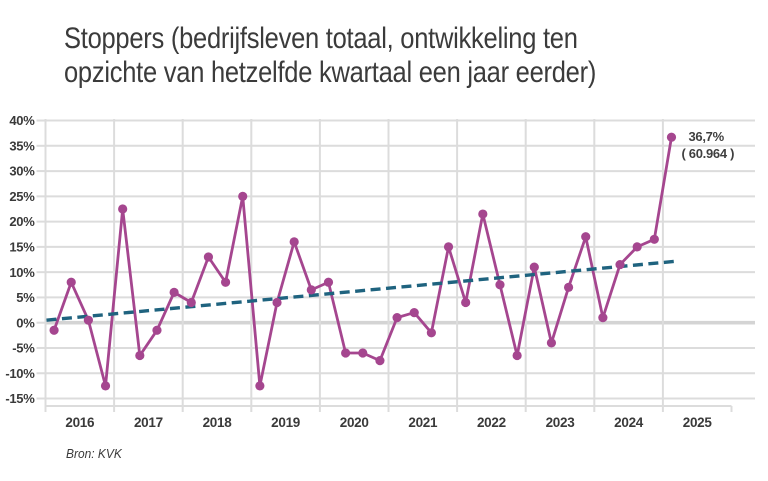 The height and width of the screenshot is (481, 768). Describe the element at coordinates (706, 136) in the screenshot. I see `annotation-value-label: 36,7%` at that location.